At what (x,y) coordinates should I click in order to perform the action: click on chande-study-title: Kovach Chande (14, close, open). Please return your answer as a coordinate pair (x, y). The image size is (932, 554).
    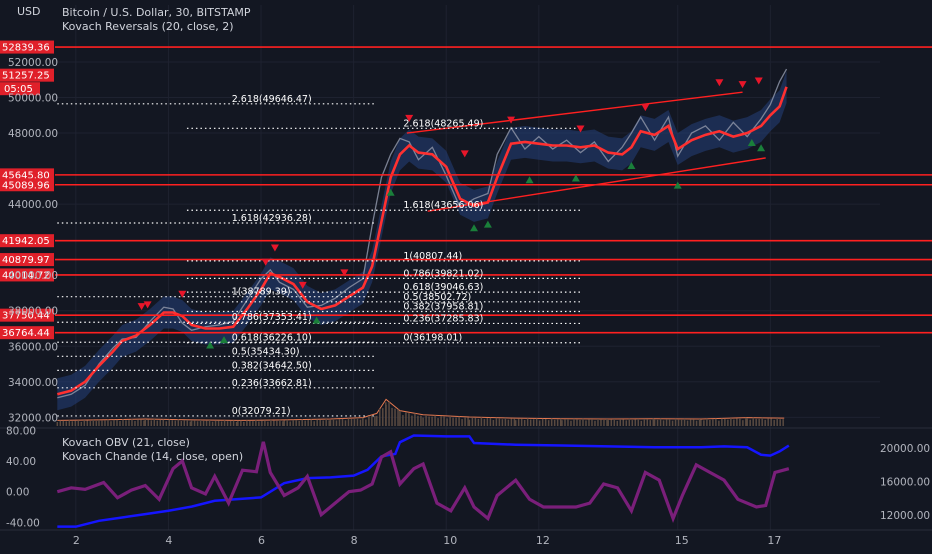
    Looking at the image, I should click on (153, 456).